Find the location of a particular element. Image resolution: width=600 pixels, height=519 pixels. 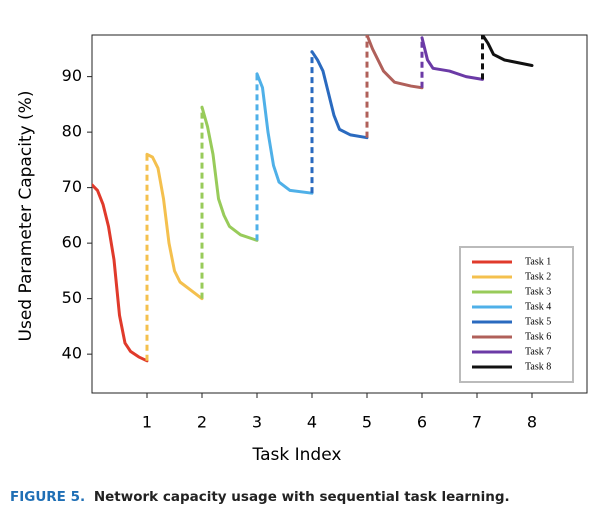

x-tick-label: 2 is located at coordinates (202, 422).